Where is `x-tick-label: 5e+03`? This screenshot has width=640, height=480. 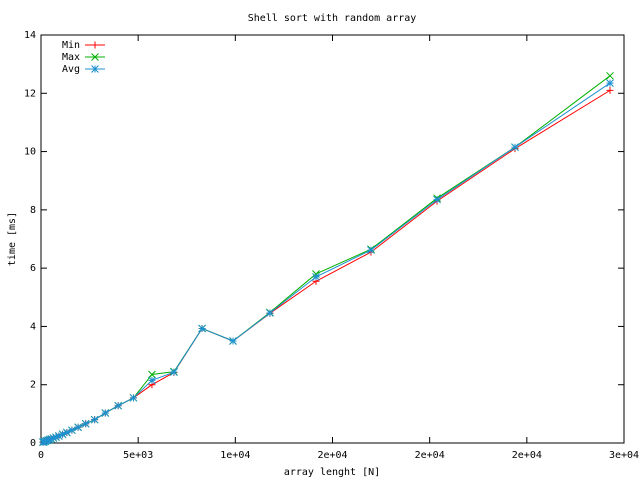 x-tick-label: 5e+03 is located at coordinates (138, 455).